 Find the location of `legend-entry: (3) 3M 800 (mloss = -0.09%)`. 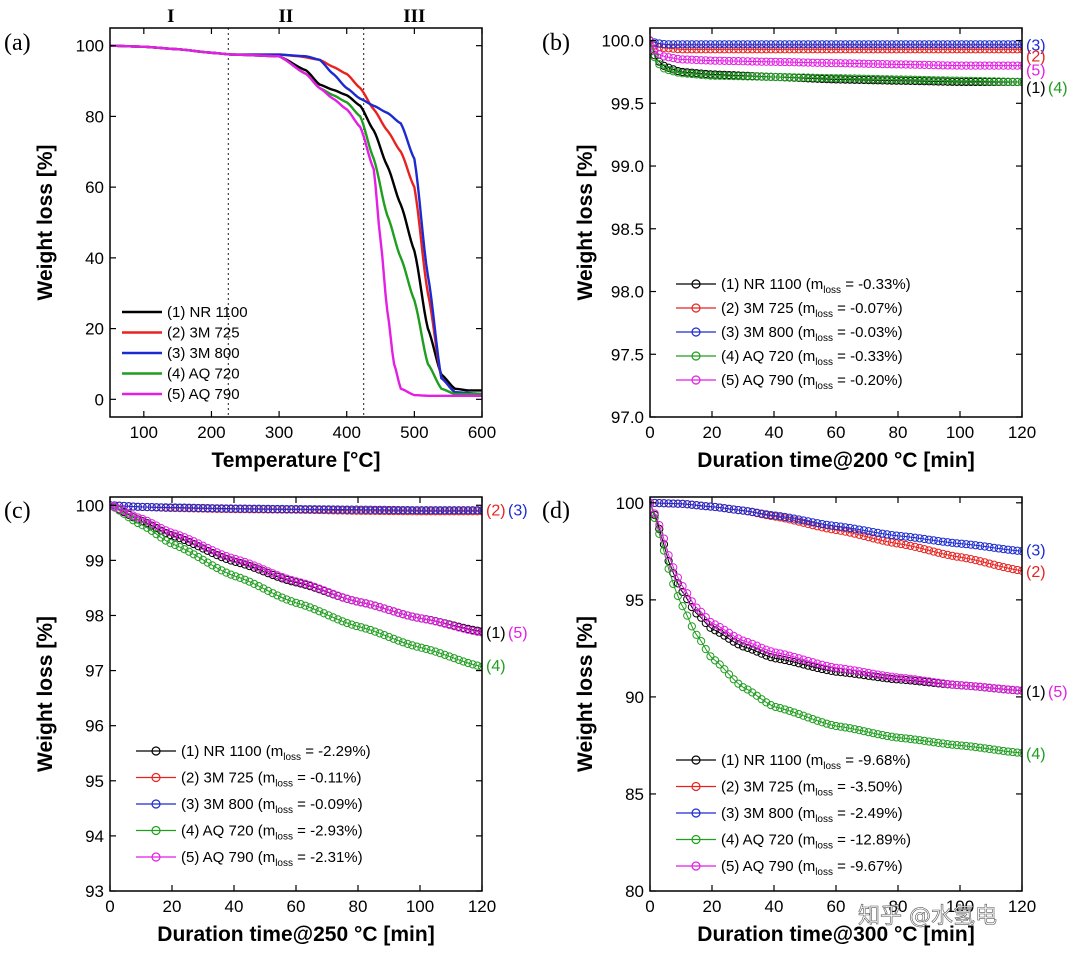

legend-entry: (3) 3M 800 (mloss = -0.09%) is located at coordinates (272, 806).